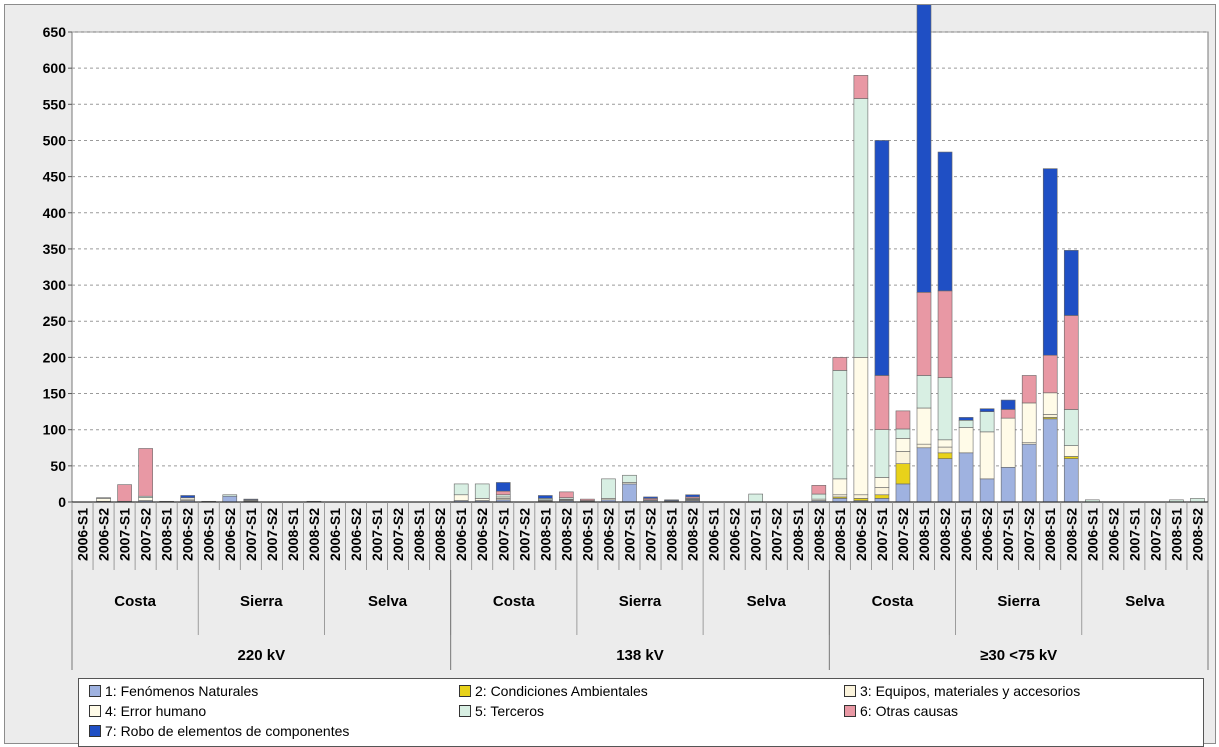  Describe the element at coordinates (62, 502) in the screenshot. I see `y-tick-label: 0` at that location.